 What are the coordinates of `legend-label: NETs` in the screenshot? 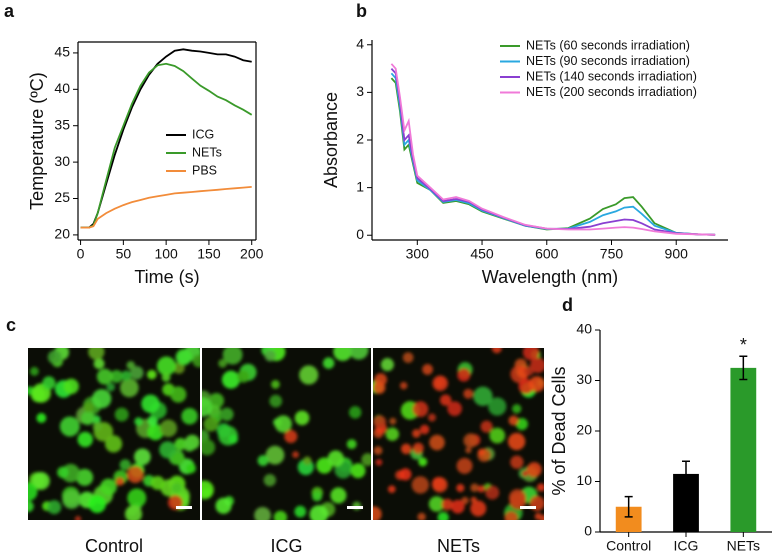 It's located at (207, 152).